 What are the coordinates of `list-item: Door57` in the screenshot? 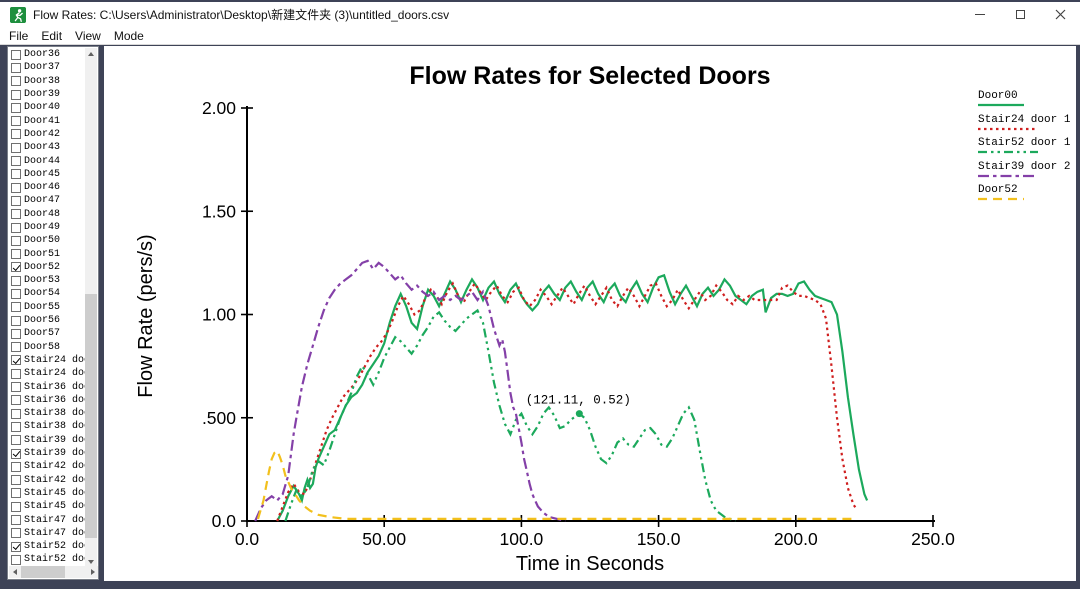 It's located at (47, 333).